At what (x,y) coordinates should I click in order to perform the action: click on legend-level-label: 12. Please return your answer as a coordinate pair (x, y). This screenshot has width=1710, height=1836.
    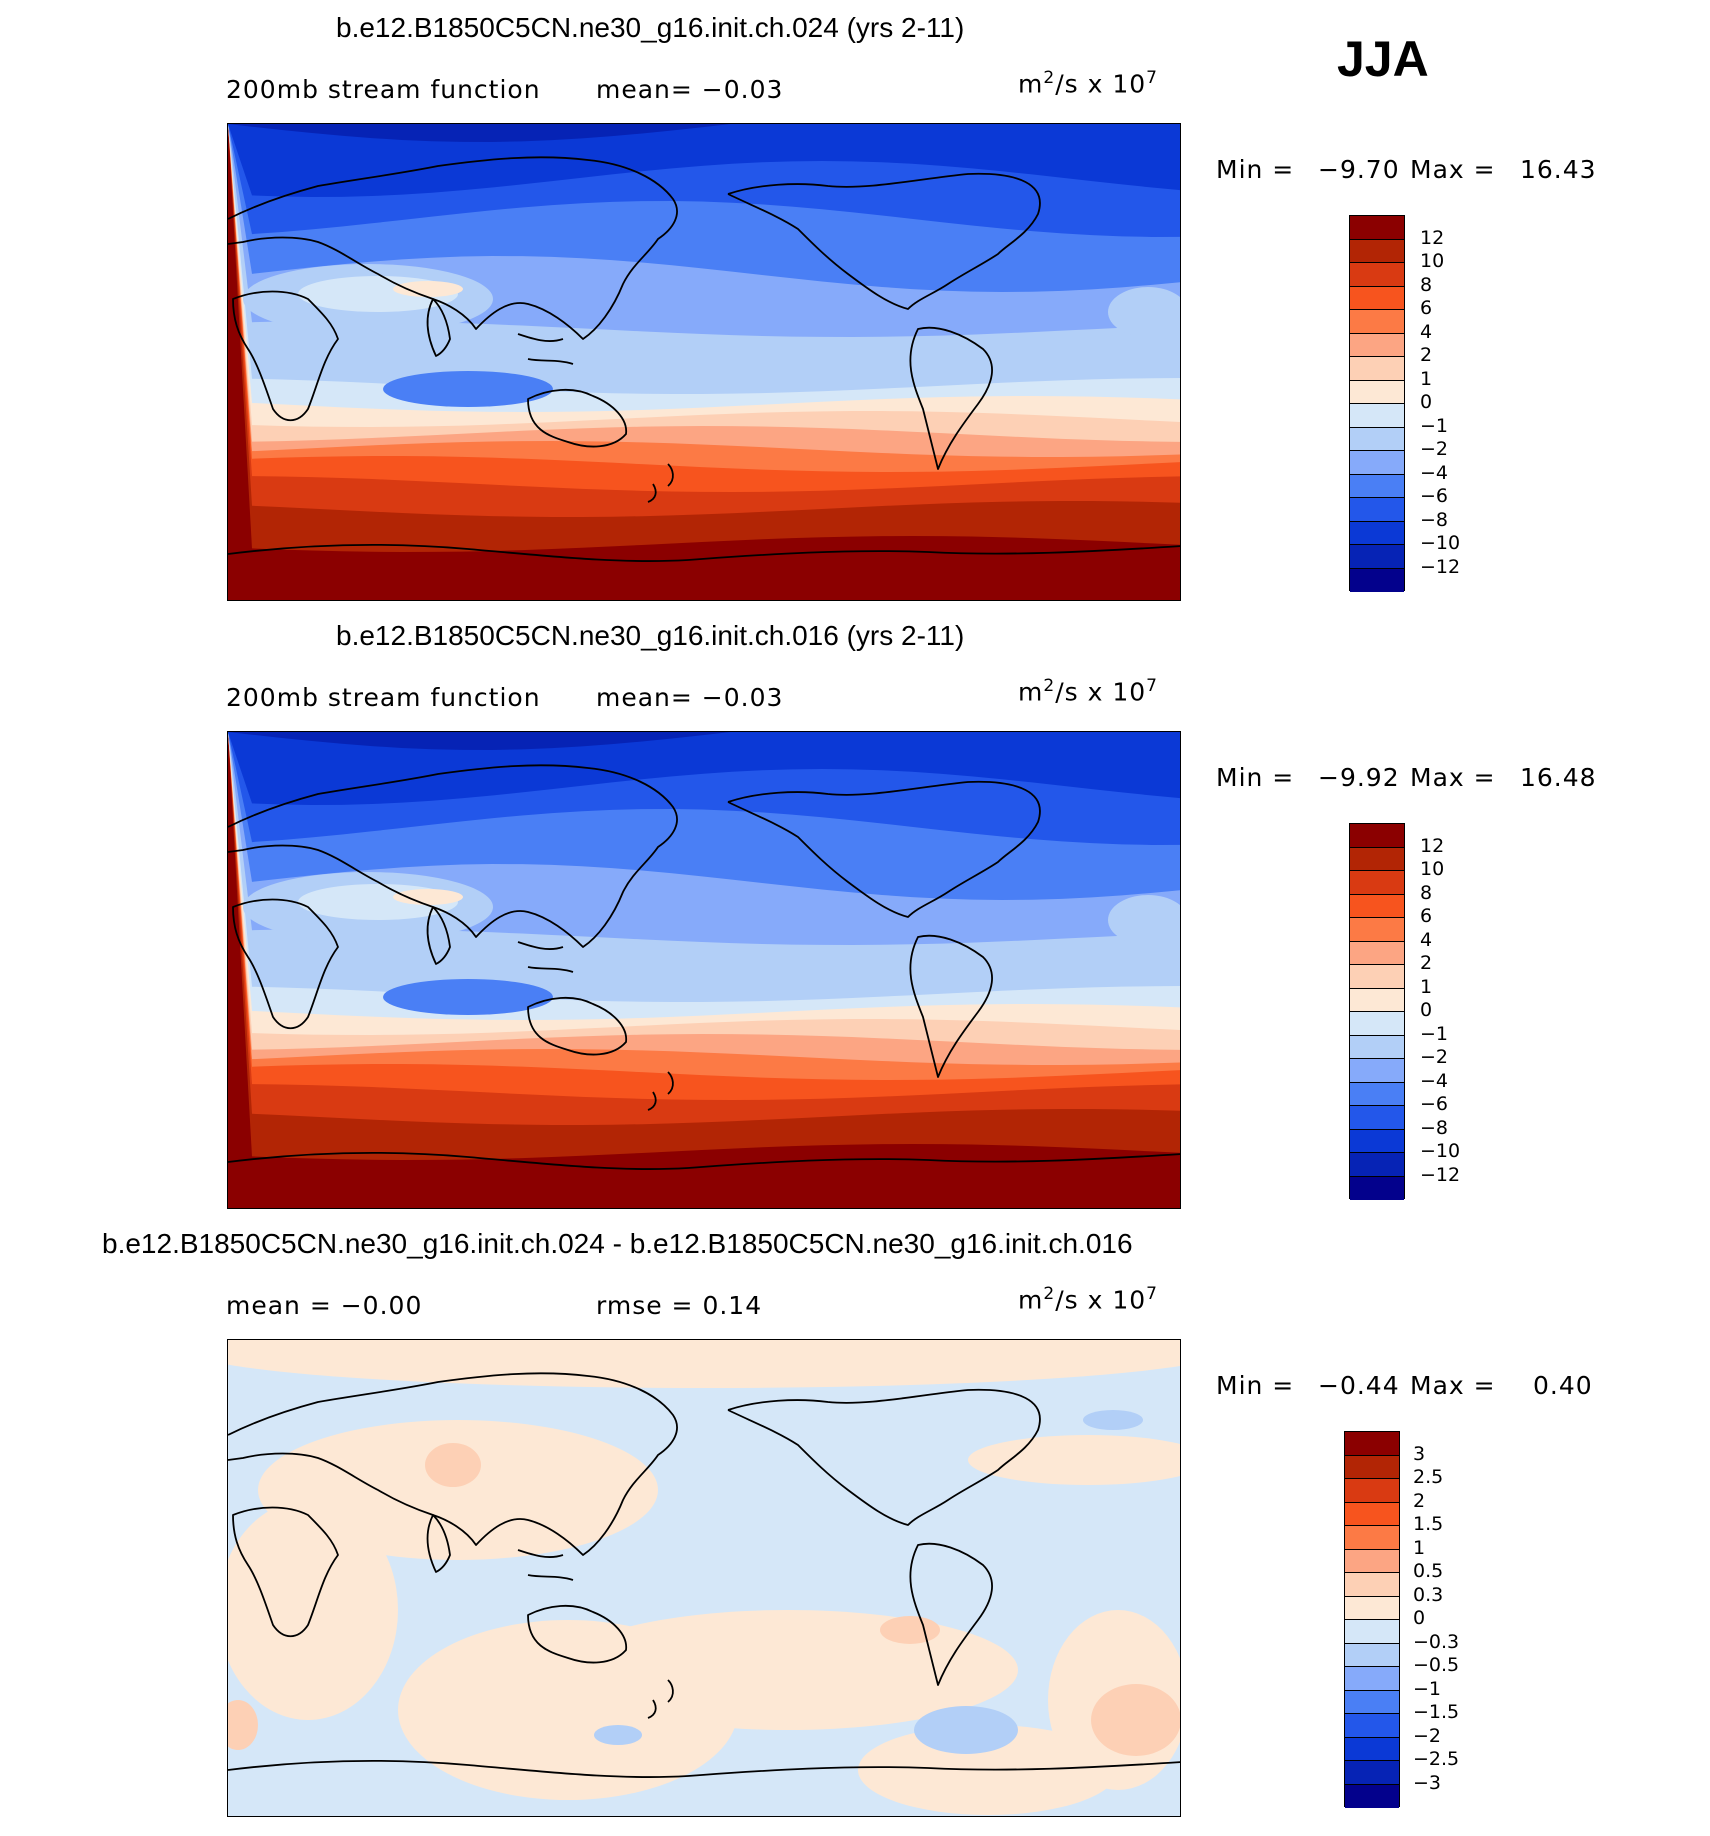
    Looking at the image, I should click on (1432, 237).